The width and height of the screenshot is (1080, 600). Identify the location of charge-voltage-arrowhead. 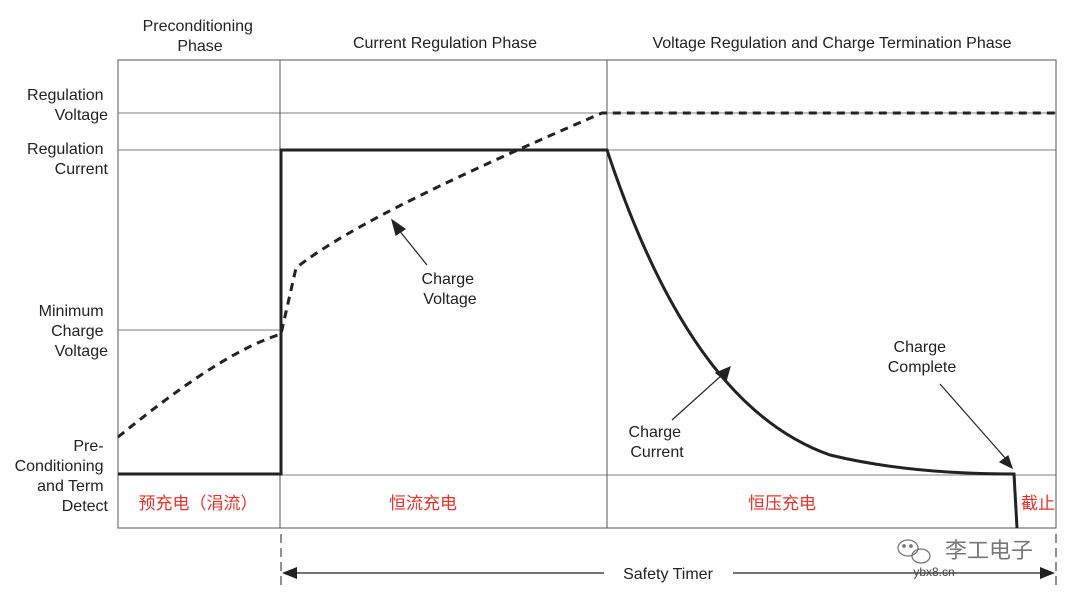
(398, 227).